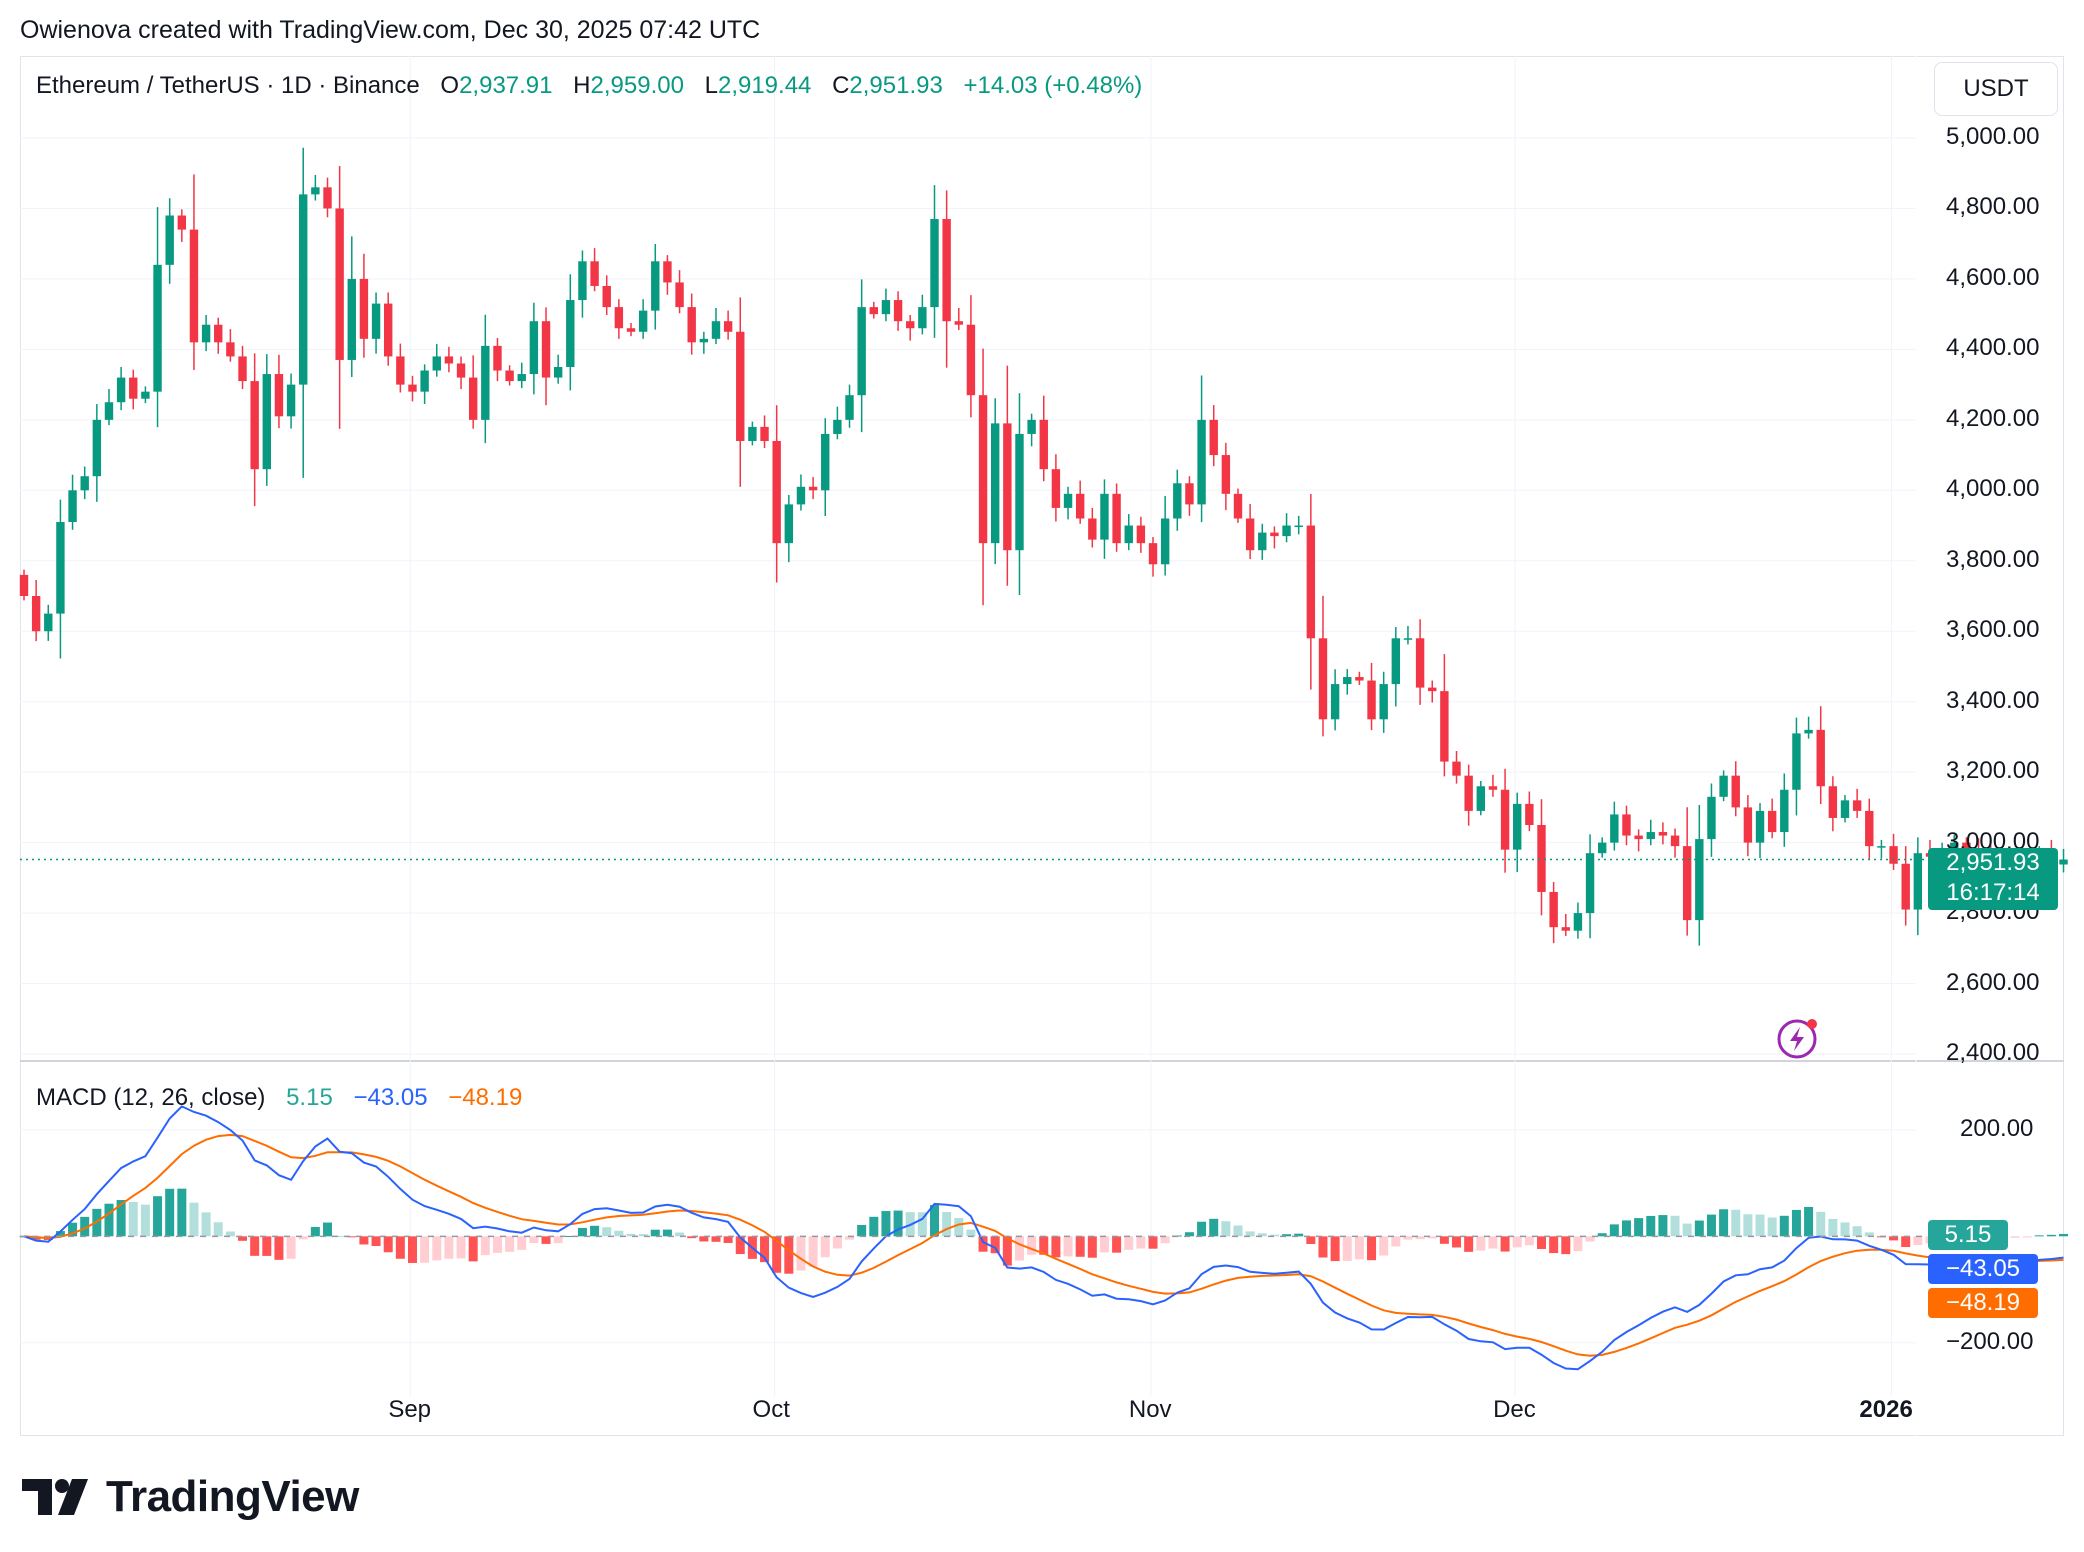 The width and height of the screenshot is (2084, 1552). I want to click on macd-signal-line, so click(1043, 1245).